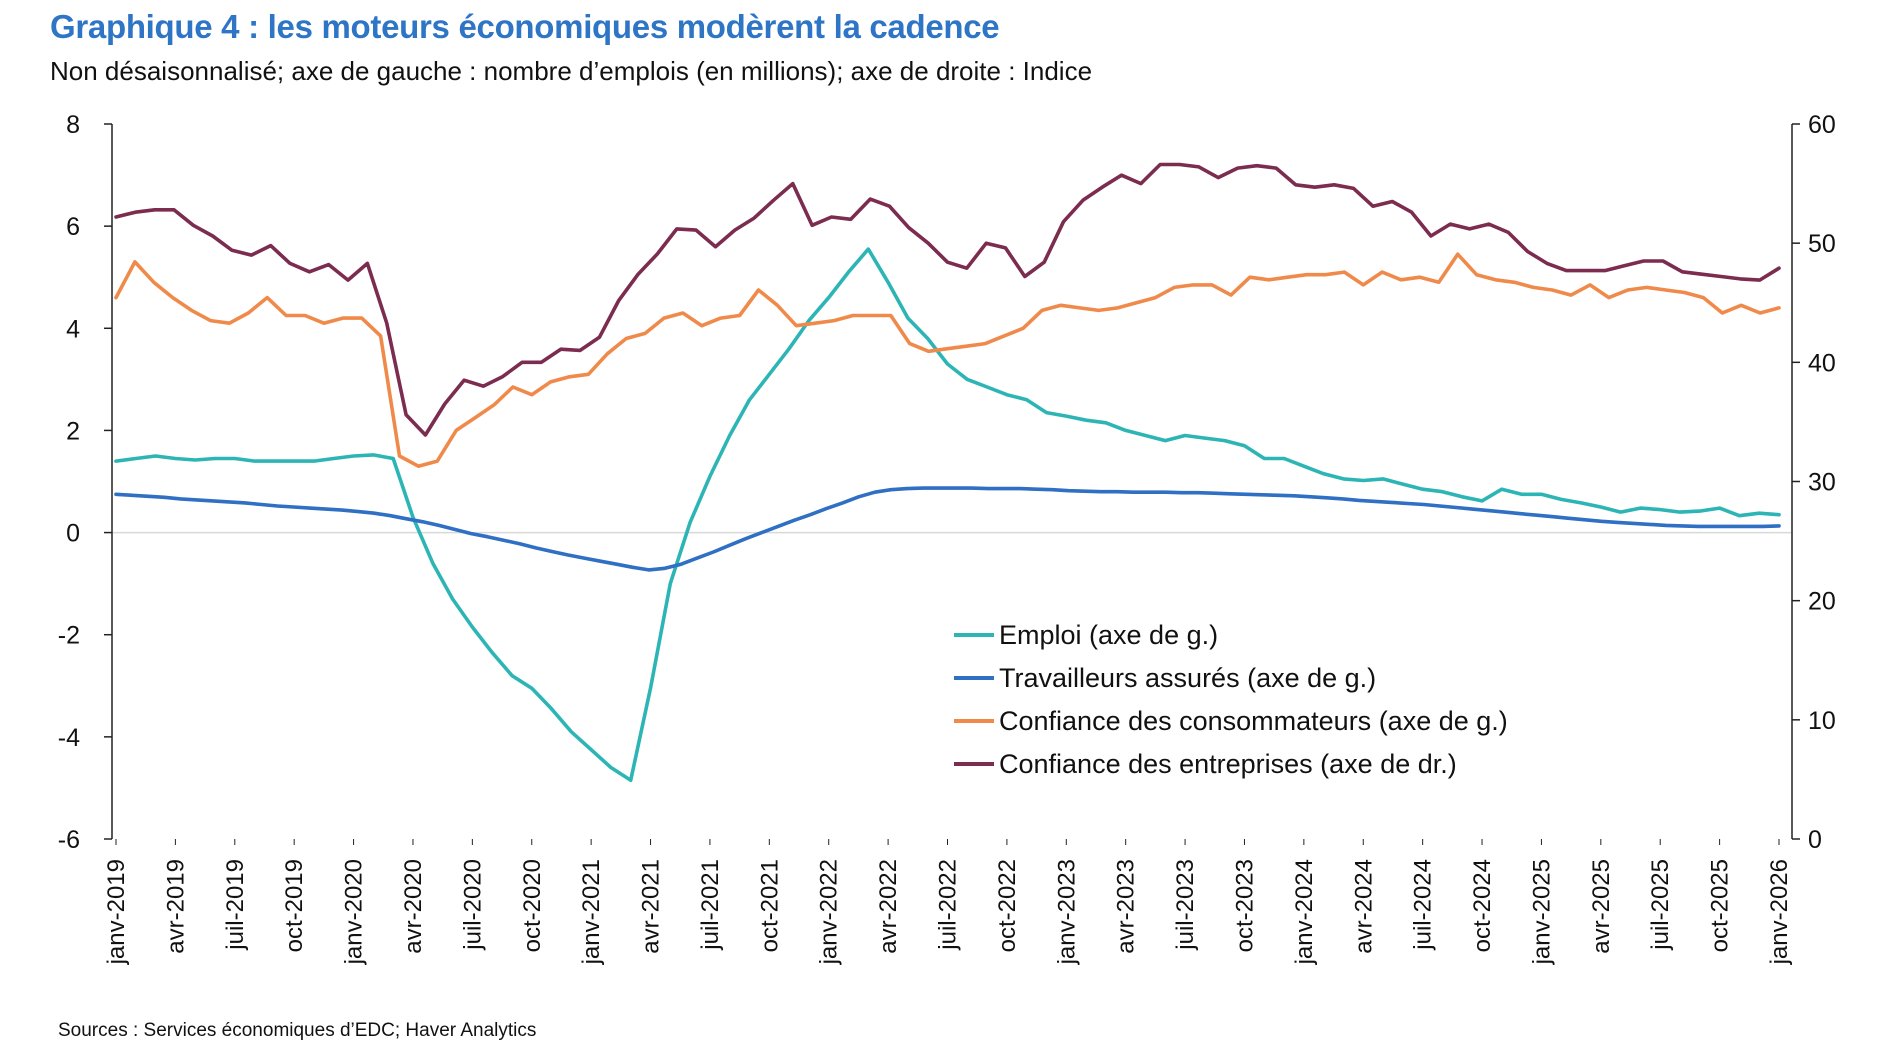 The width and height of the screenshot is (1879, 1050). What do you see at coordinates (1779, 912) in the screenshot?
I see `x-tick-label: janv-2026` at bounding box center [1779, 912].